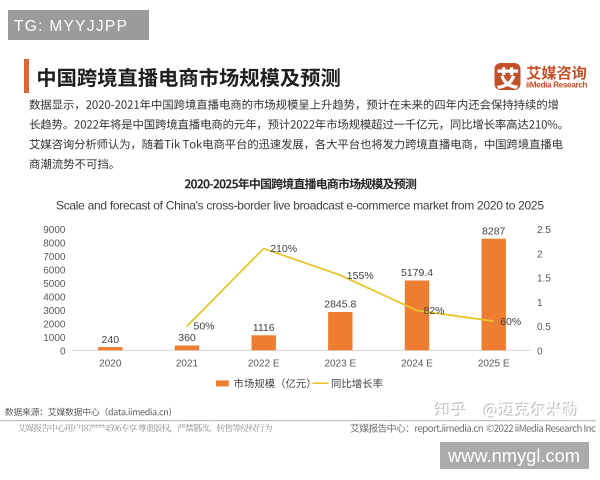  I want to click on svg-text: 360, so click(187, 338).